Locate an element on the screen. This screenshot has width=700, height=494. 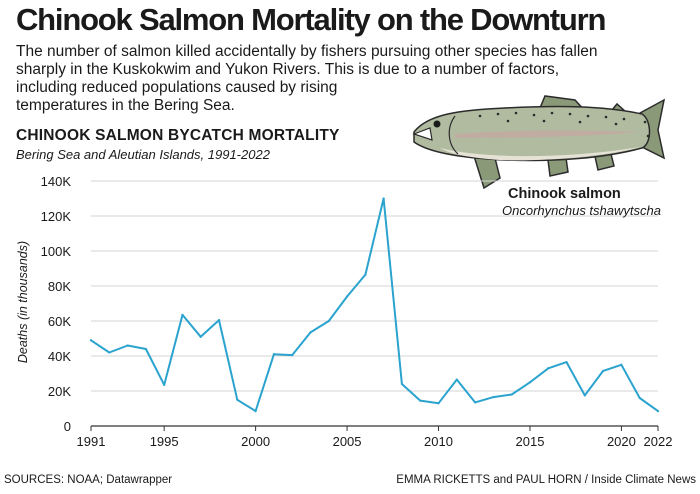
y-tick-label: 0 is located at coordinates (67, 426).